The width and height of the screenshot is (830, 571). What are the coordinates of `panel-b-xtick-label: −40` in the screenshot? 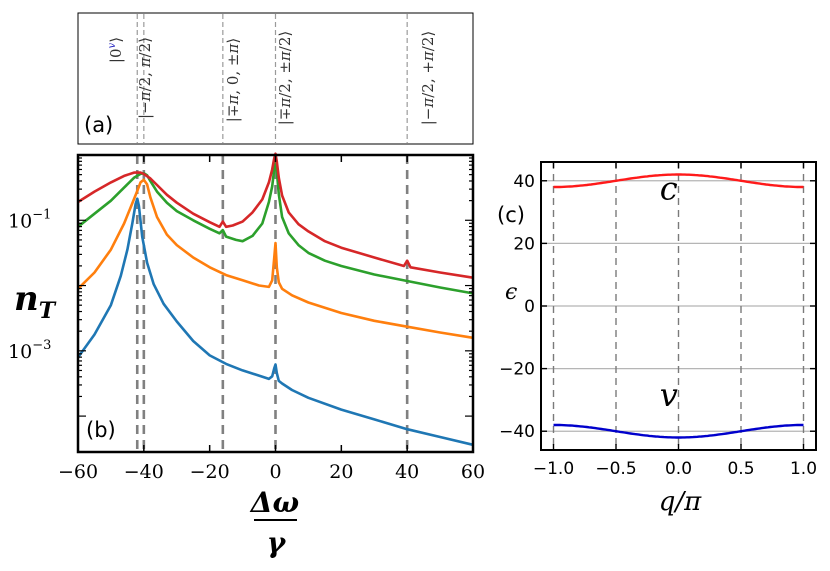 It's located at (144, 472).